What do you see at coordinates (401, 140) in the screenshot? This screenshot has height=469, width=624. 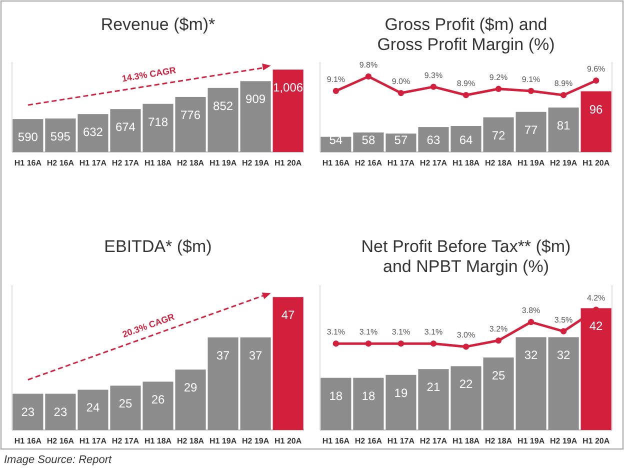 I see `data-label: 57` at bounding box center [401, 140].